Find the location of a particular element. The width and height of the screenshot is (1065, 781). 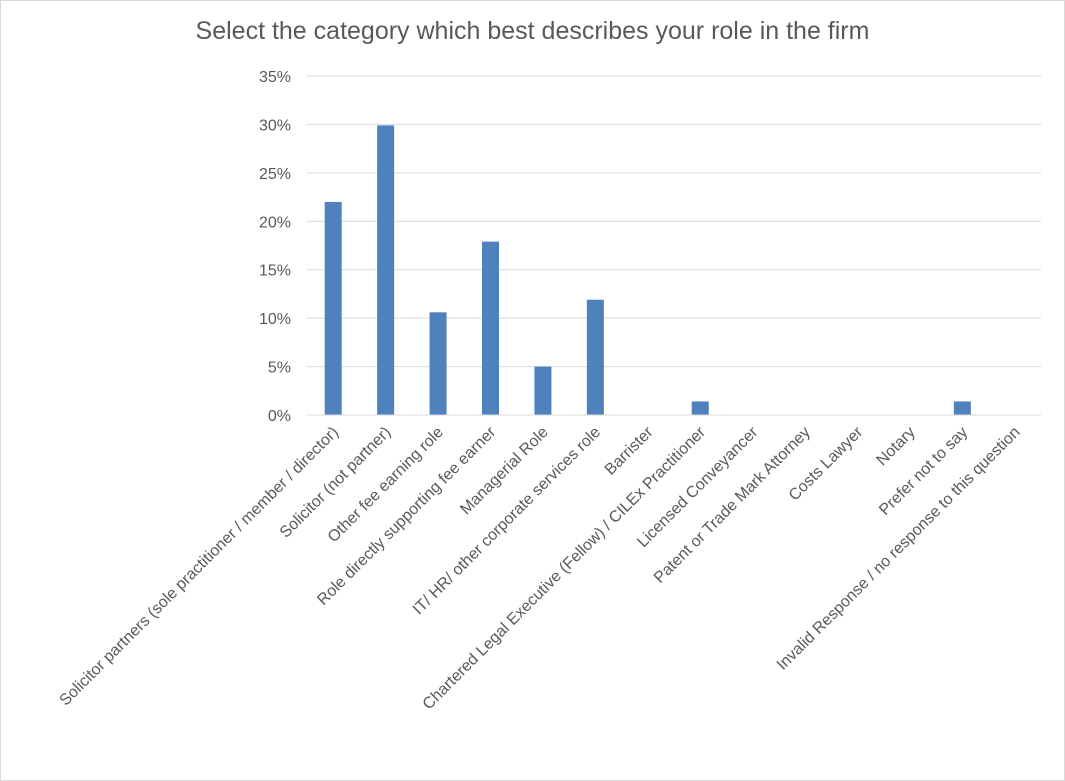

y-tick-label: 30% is located at coordinates (275, 125).